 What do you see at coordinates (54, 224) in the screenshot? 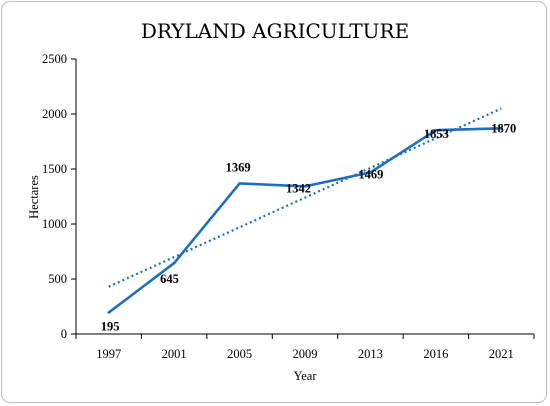
I see `y-tick-label: 1000` at bounding box center [54, 224].